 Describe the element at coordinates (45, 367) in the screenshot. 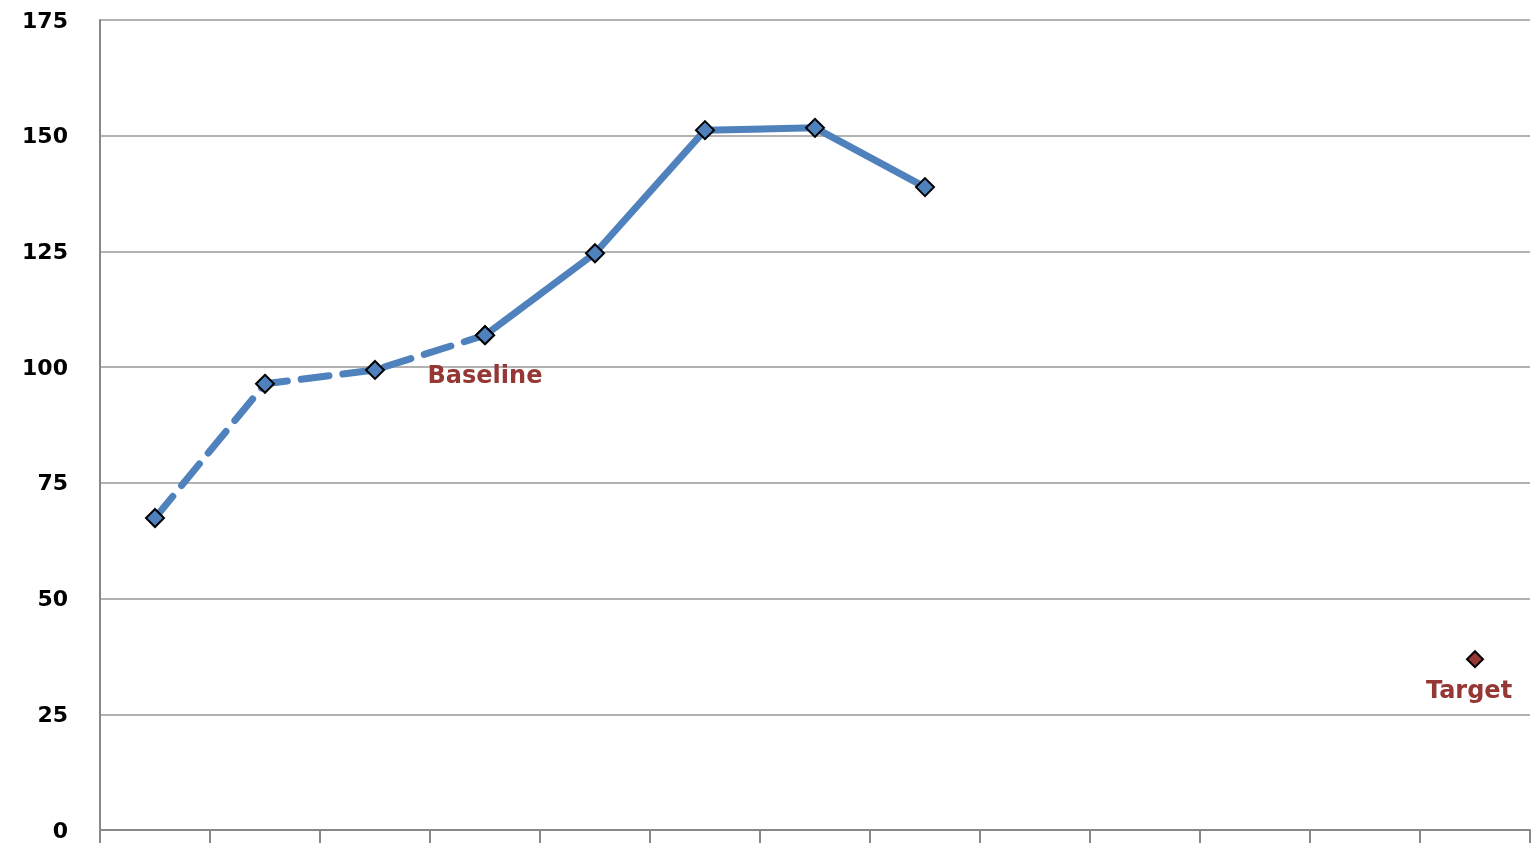

I see `y-tick-label: 100` at that location.